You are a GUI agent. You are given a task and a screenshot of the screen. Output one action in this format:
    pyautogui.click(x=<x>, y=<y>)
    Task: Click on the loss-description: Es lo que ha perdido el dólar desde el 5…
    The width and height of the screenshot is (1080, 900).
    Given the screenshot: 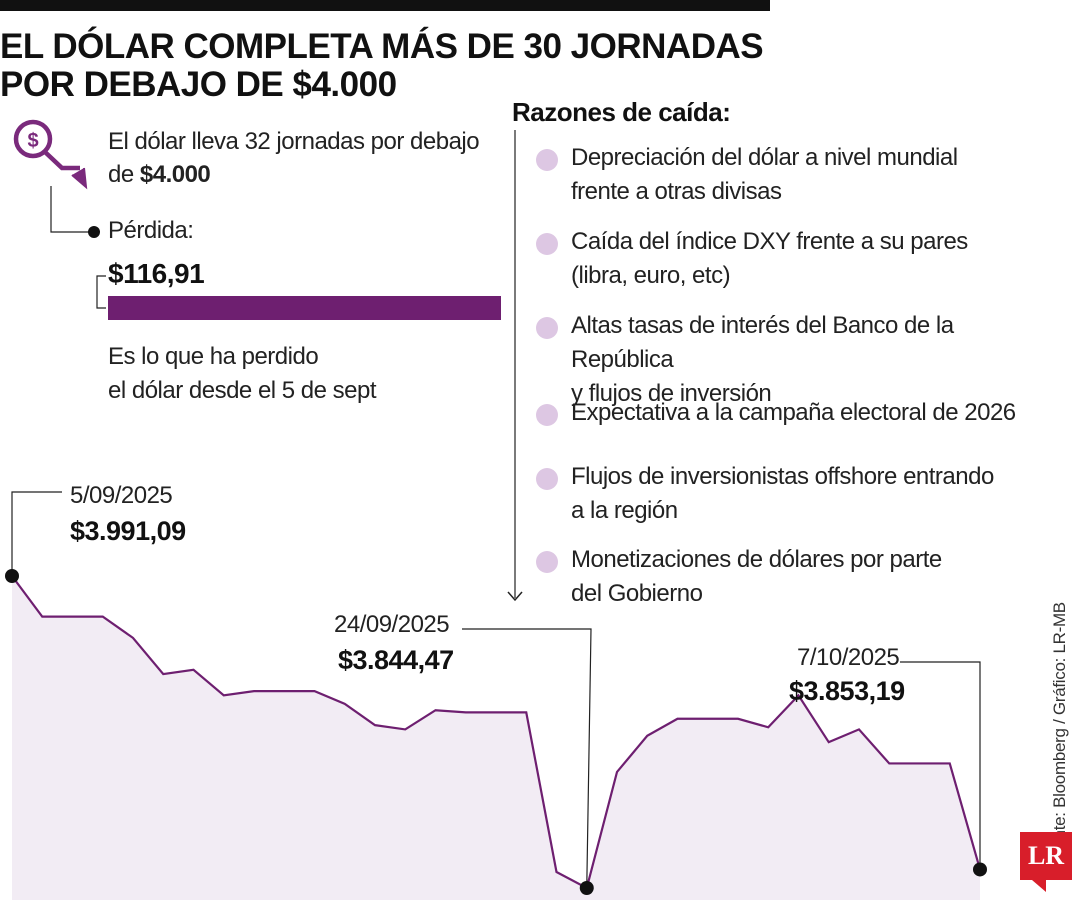 What is the action you would take?
    pyautogui.click(x=242, y=374)
    